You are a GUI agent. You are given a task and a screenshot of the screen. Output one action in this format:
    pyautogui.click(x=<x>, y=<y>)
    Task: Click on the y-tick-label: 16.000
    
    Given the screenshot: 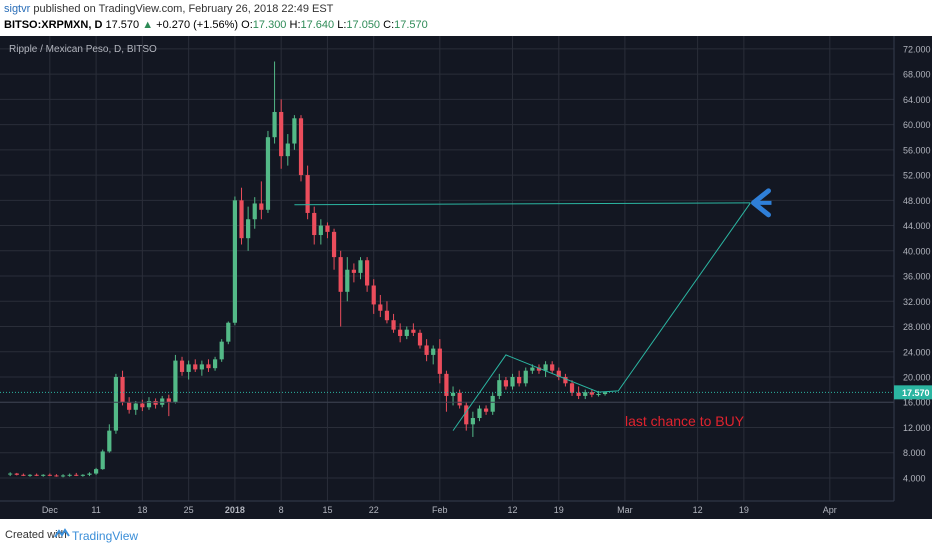 What is the action you would take?
    pyautogui.click(x=917, y=403)
    